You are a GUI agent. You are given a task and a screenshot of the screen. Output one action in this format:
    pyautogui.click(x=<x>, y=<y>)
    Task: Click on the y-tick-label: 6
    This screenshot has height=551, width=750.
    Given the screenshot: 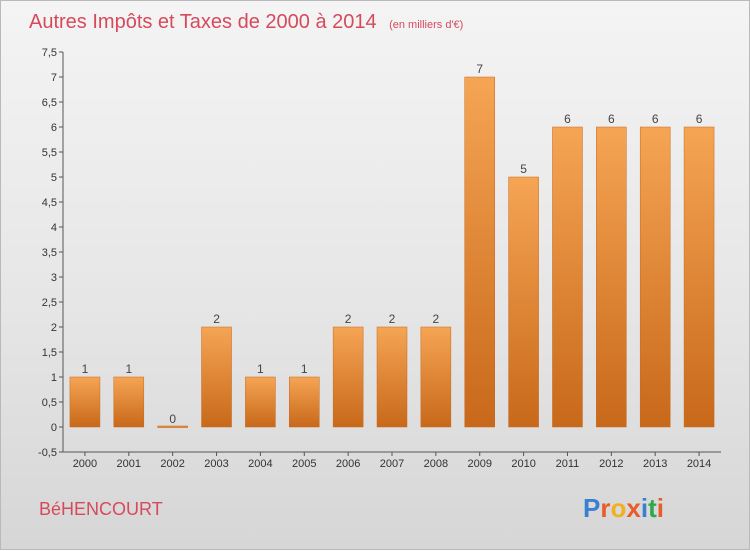 What is the action you would take?
    pyautogui.click(x=54, y=128)
    